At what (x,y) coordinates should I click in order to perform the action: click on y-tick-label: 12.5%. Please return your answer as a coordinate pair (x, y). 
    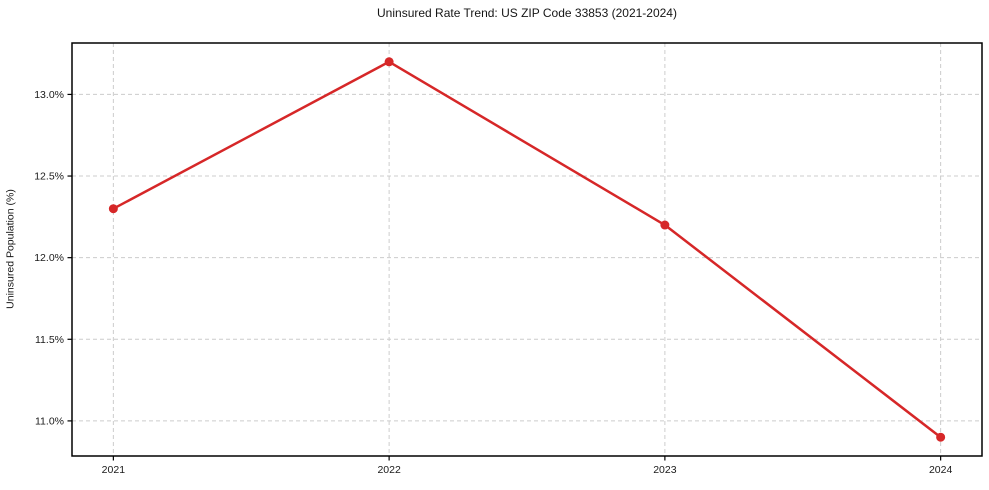
    Looking at the image, I should click on (49, 177).